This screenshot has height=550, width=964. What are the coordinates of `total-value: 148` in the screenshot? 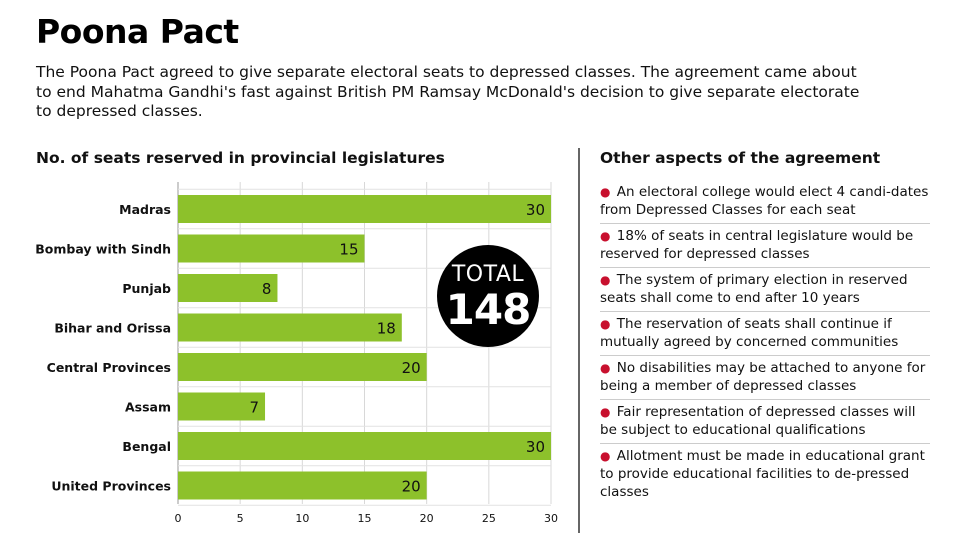 It's located at (488, 309).